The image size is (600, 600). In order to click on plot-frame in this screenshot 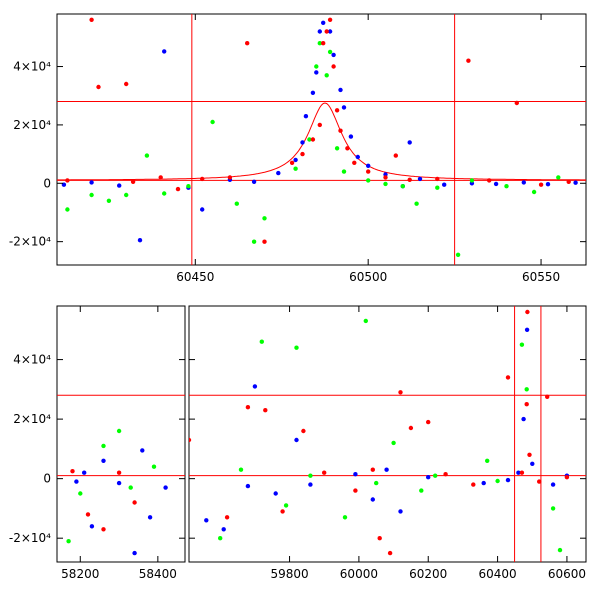, I will do `click(121, 434)`.